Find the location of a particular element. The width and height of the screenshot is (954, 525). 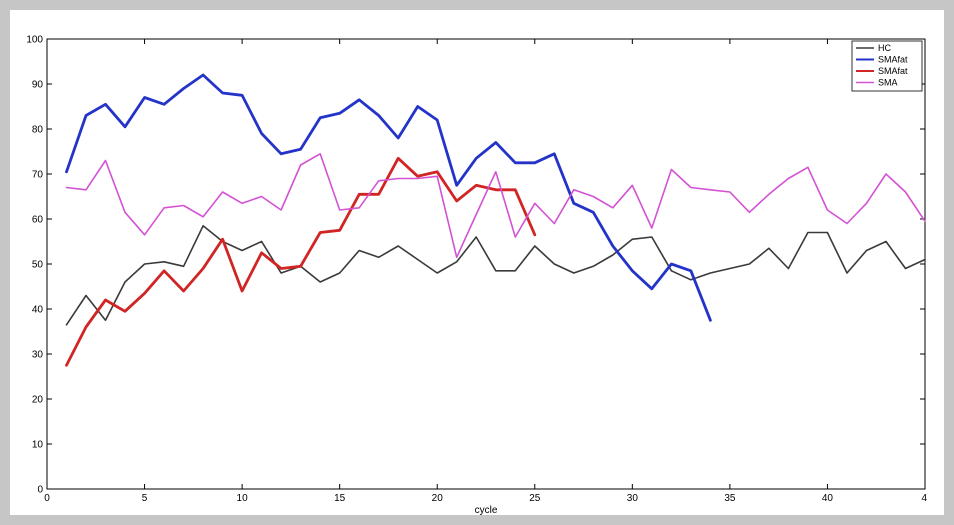

y-tick-label: 20 is located at coordinates (38, 400).